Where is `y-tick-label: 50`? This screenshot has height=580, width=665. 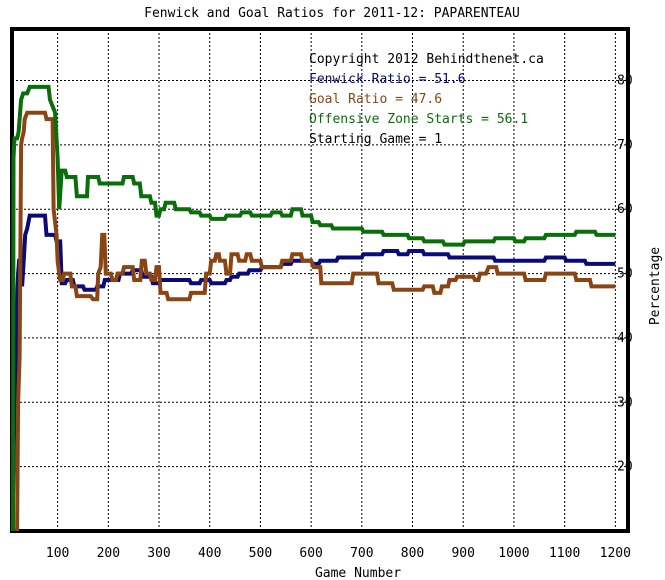
y-tick-label: 50 is located at coordinates (625, 274).